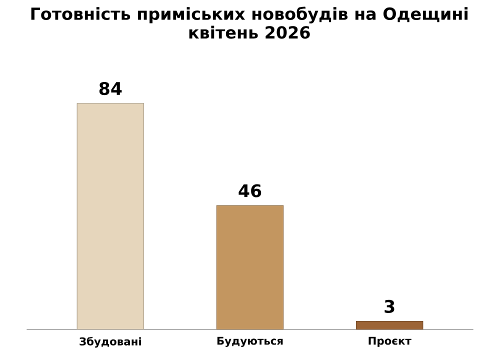 The height and width of the screenshot is (356, 500). What do you see at coordinates (110, 342) in the screenshot?
I see `x-tick-label: Збудовані` at bounding box center [110, 342].